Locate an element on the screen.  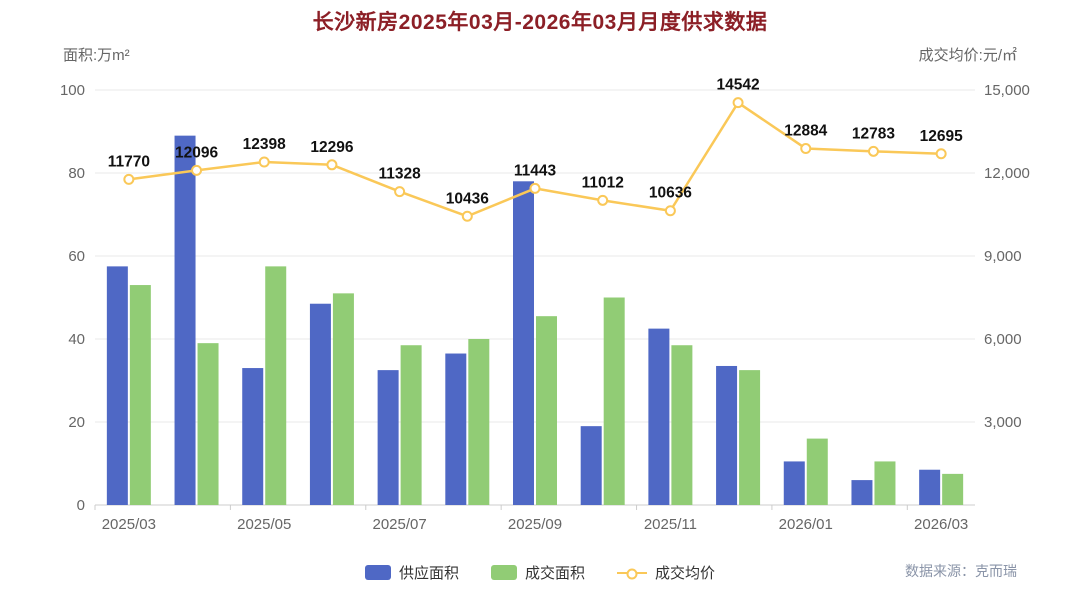
svg-text: 0 is located at coordinates (81, 505).